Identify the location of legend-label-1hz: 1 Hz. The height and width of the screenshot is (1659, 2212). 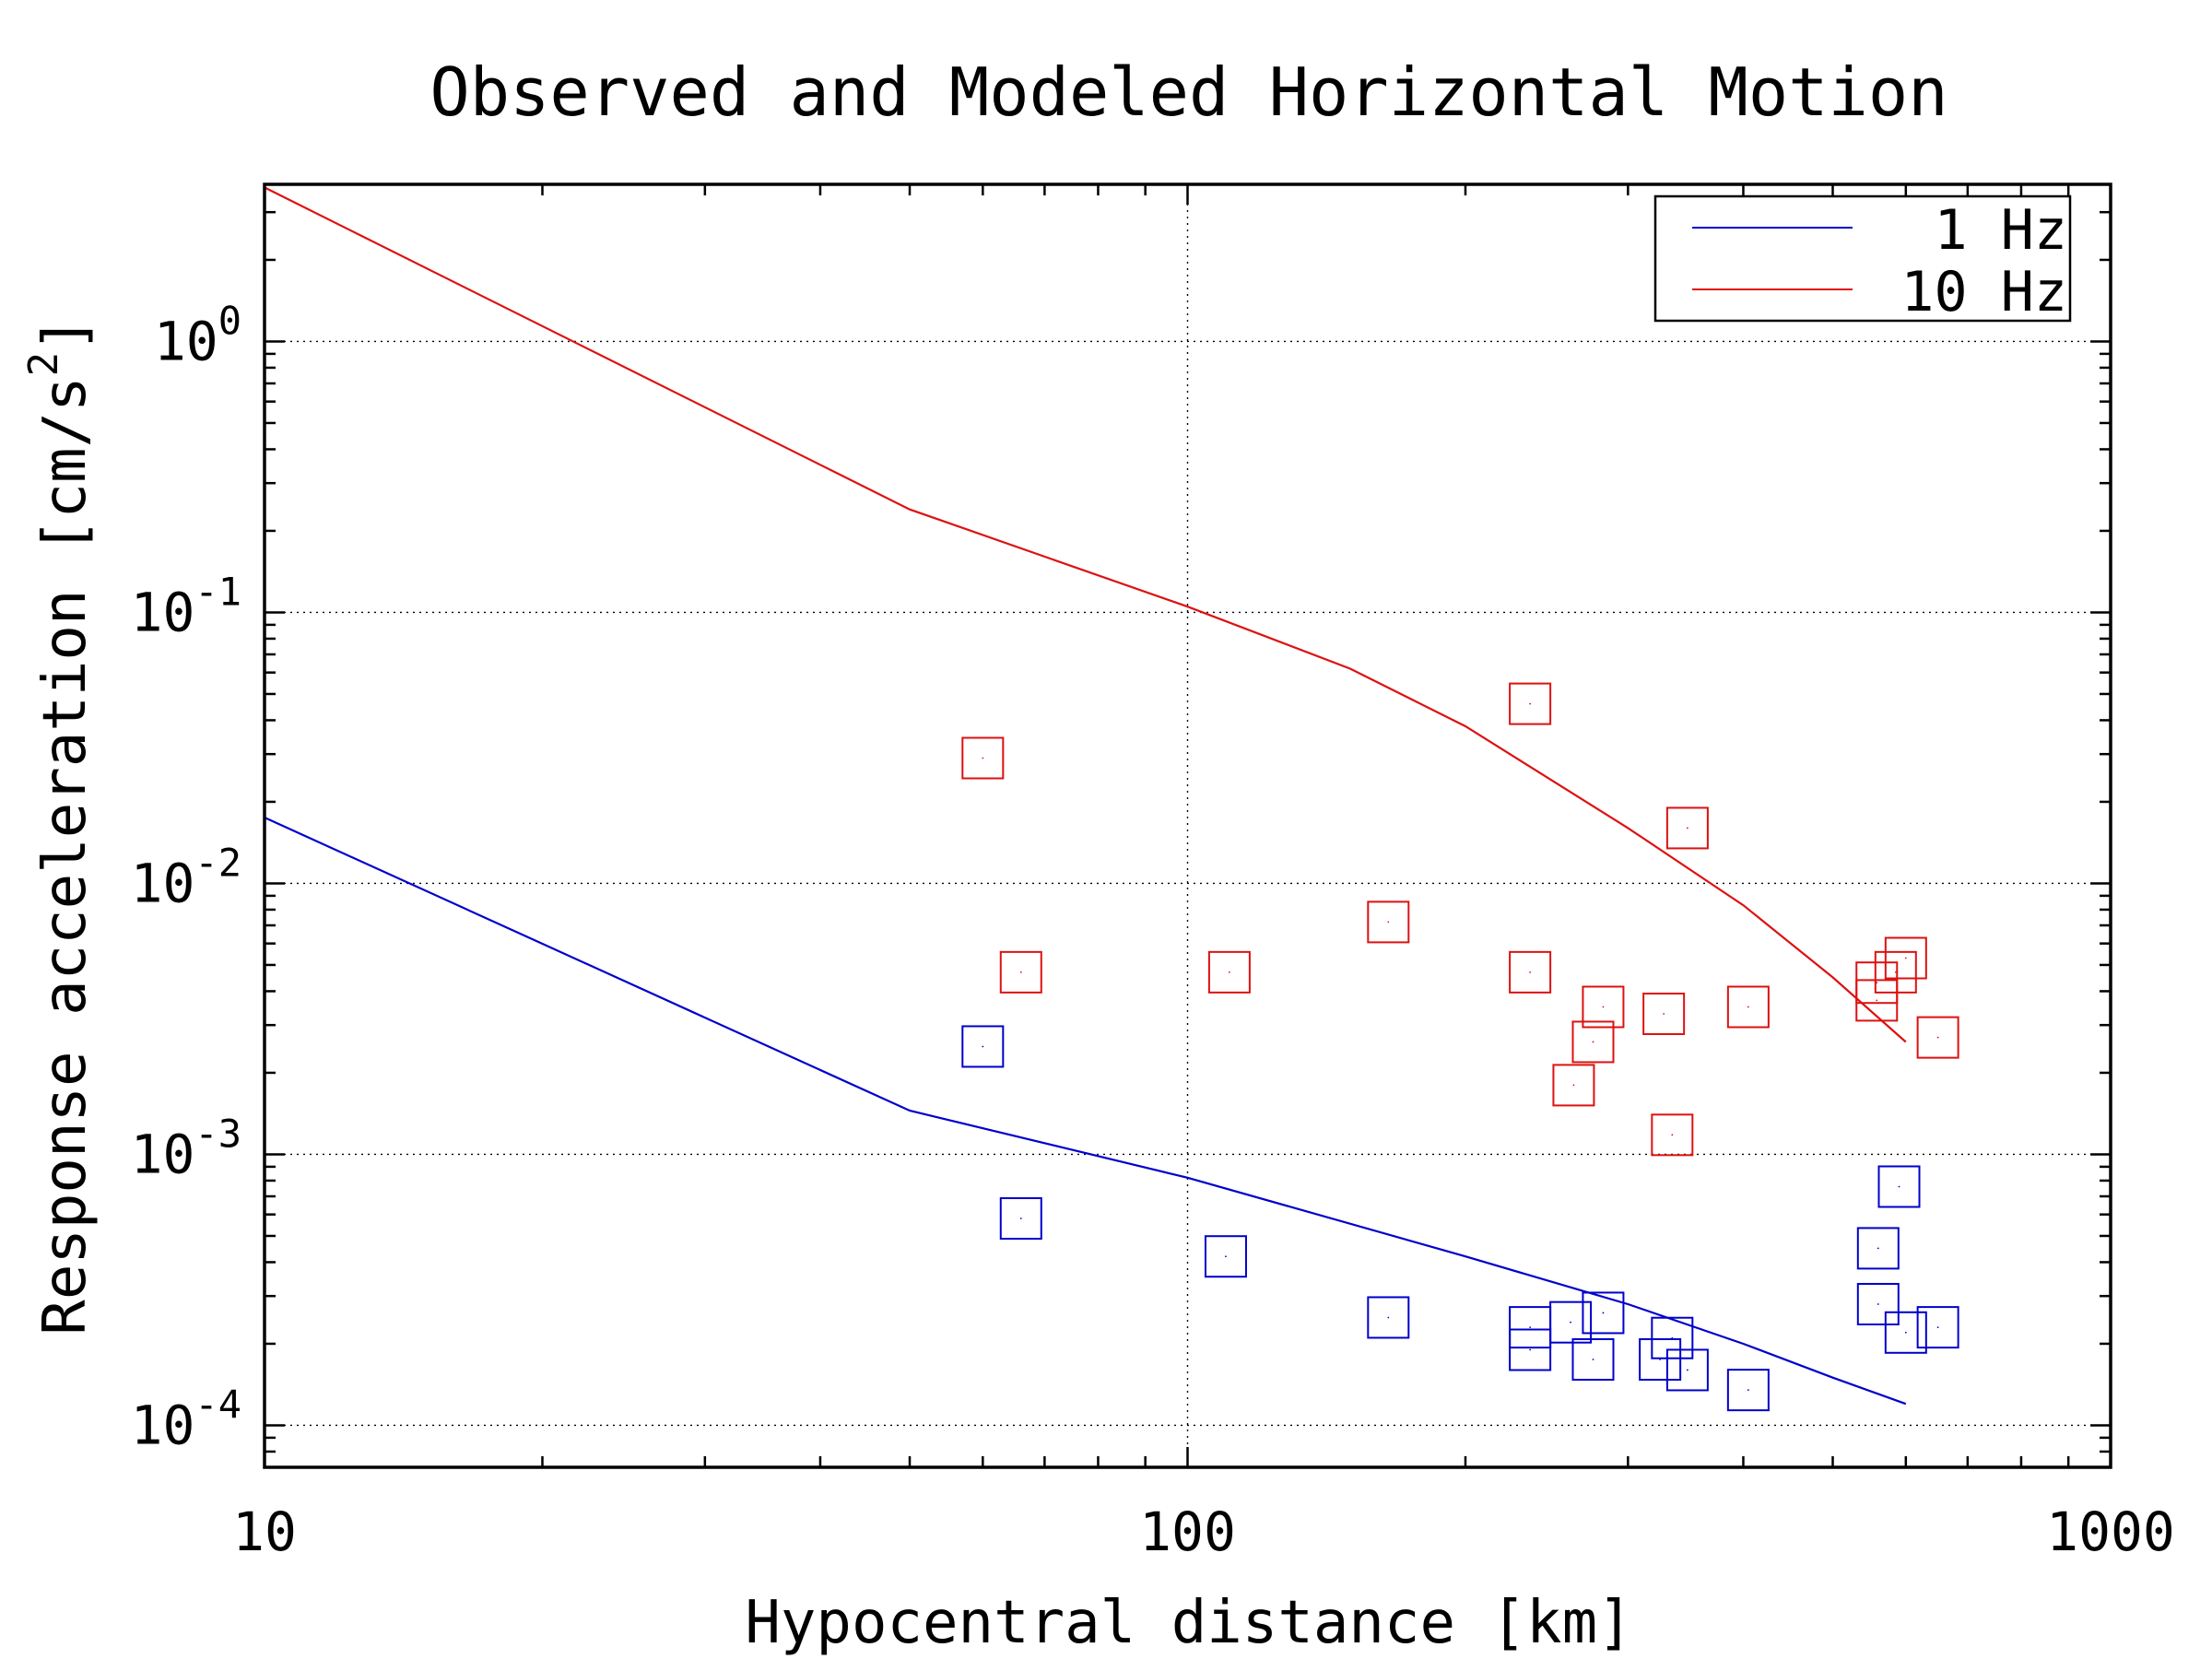
(2001, 230).